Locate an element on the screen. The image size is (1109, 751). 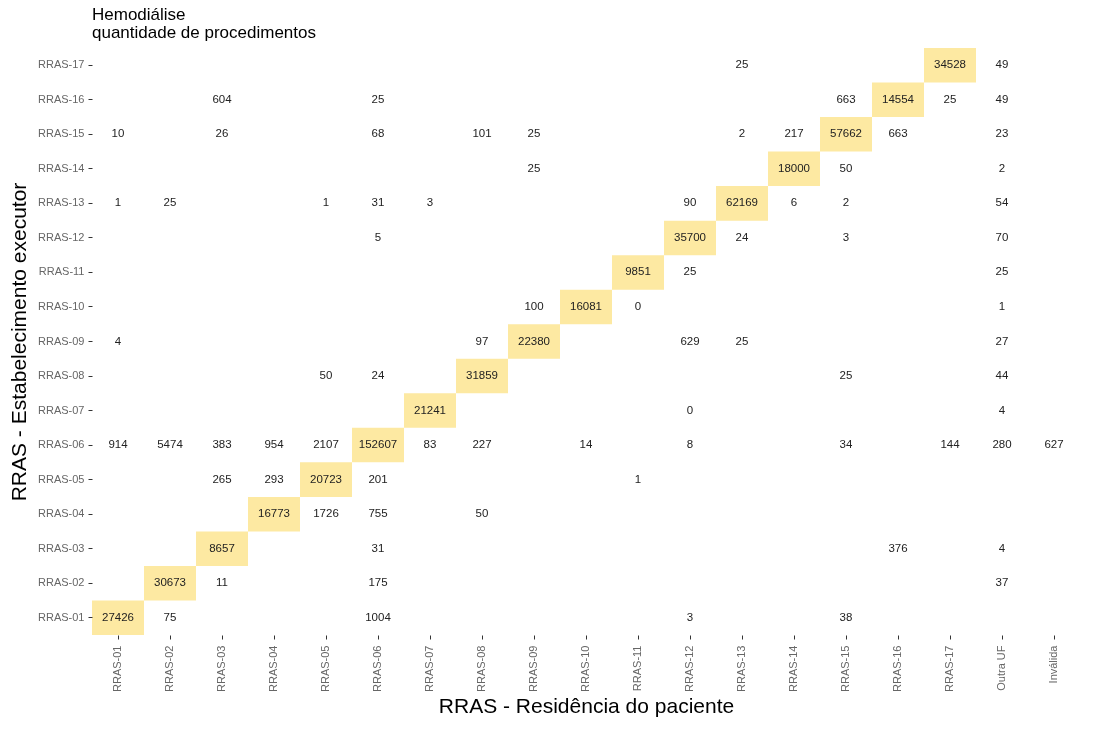
x-tick-label: RRAS-06 is located at coordinates (377, 668).